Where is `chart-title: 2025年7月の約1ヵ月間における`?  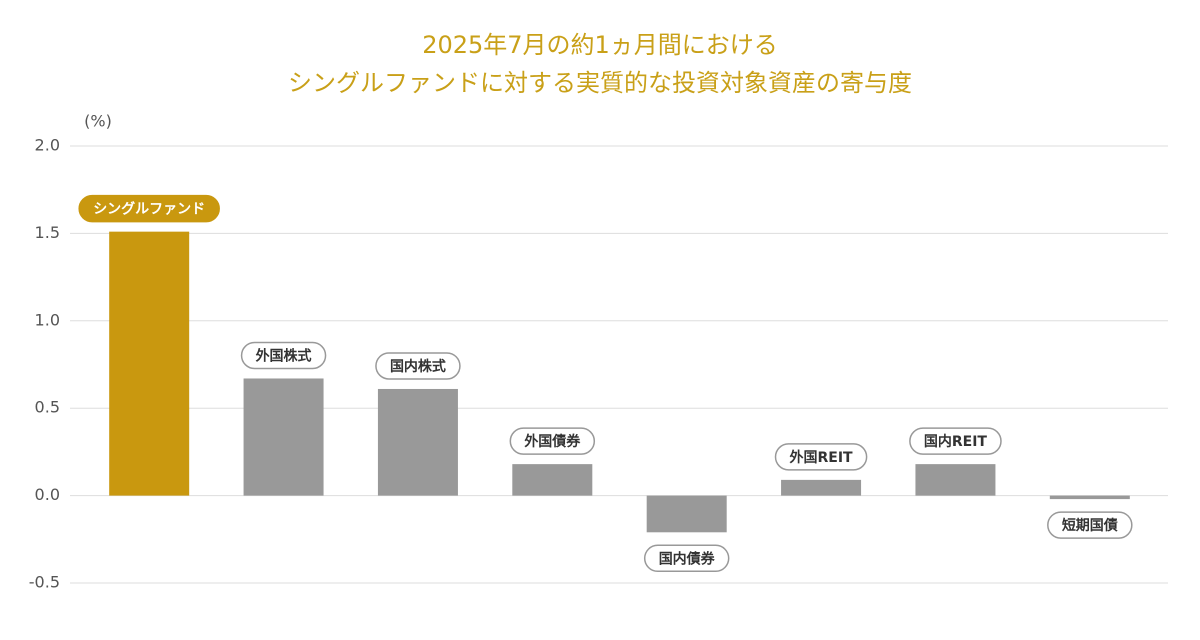 chart-title: 2025年7月の約1ヵ月間における is located at coordinates (600, 45).